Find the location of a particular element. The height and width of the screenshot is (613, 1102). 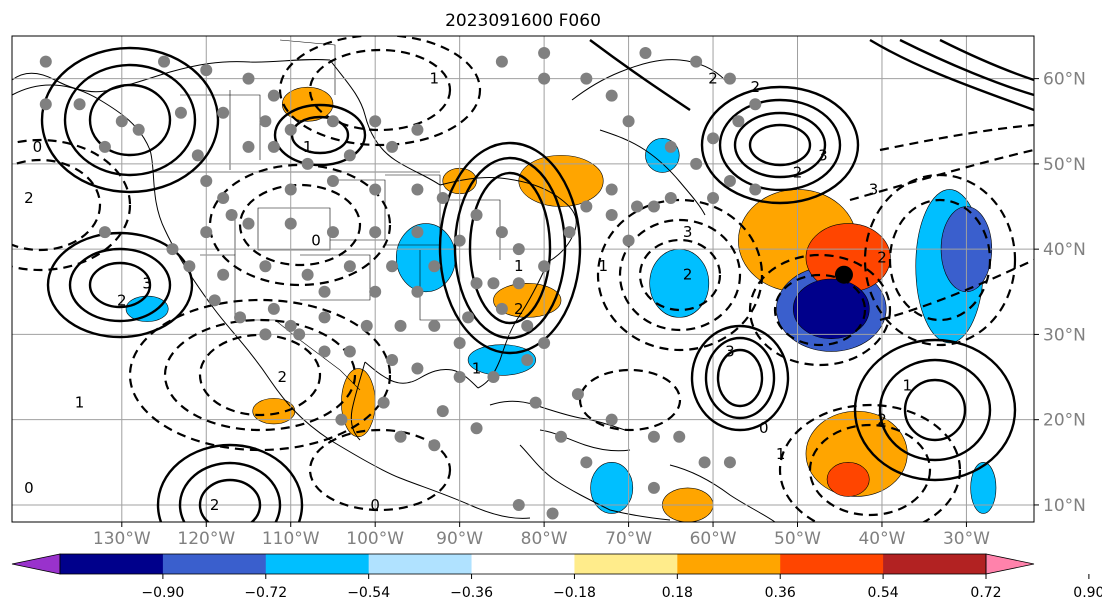

colorbar-label-3: −0.36 is located at coordinates (471, 593).